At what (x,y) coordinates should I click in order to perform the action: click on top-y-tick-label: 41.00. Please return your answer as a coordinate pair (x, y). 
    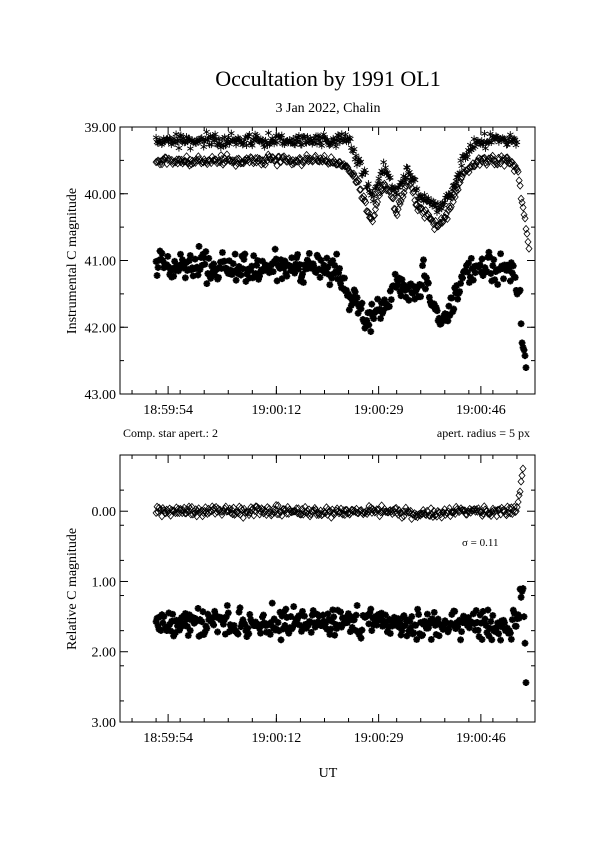
    Looking at the image, I should click on (101, 262).